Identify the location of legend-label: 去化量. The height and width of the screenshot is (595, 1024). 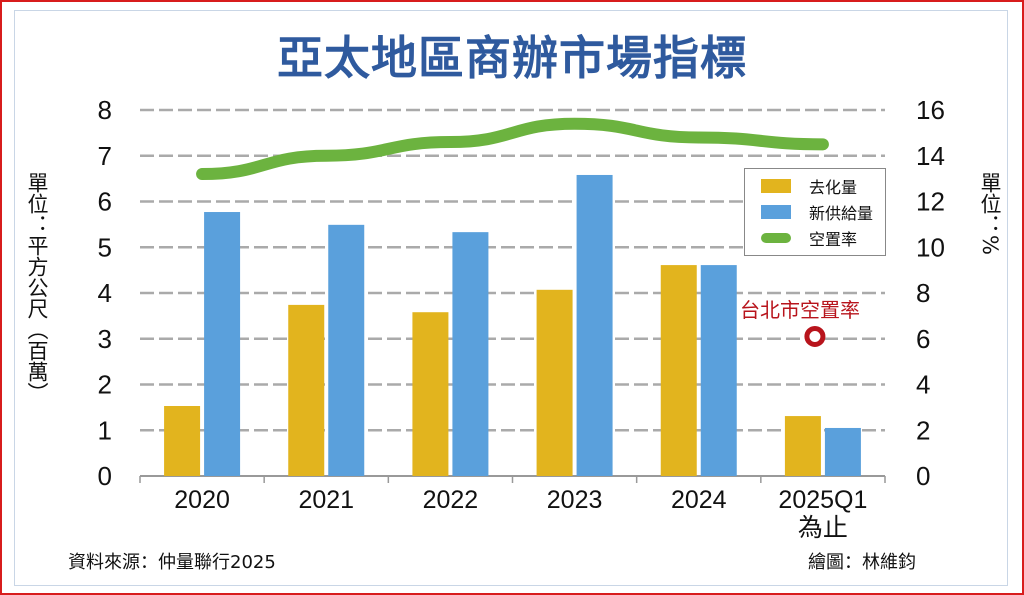
(833, 187).